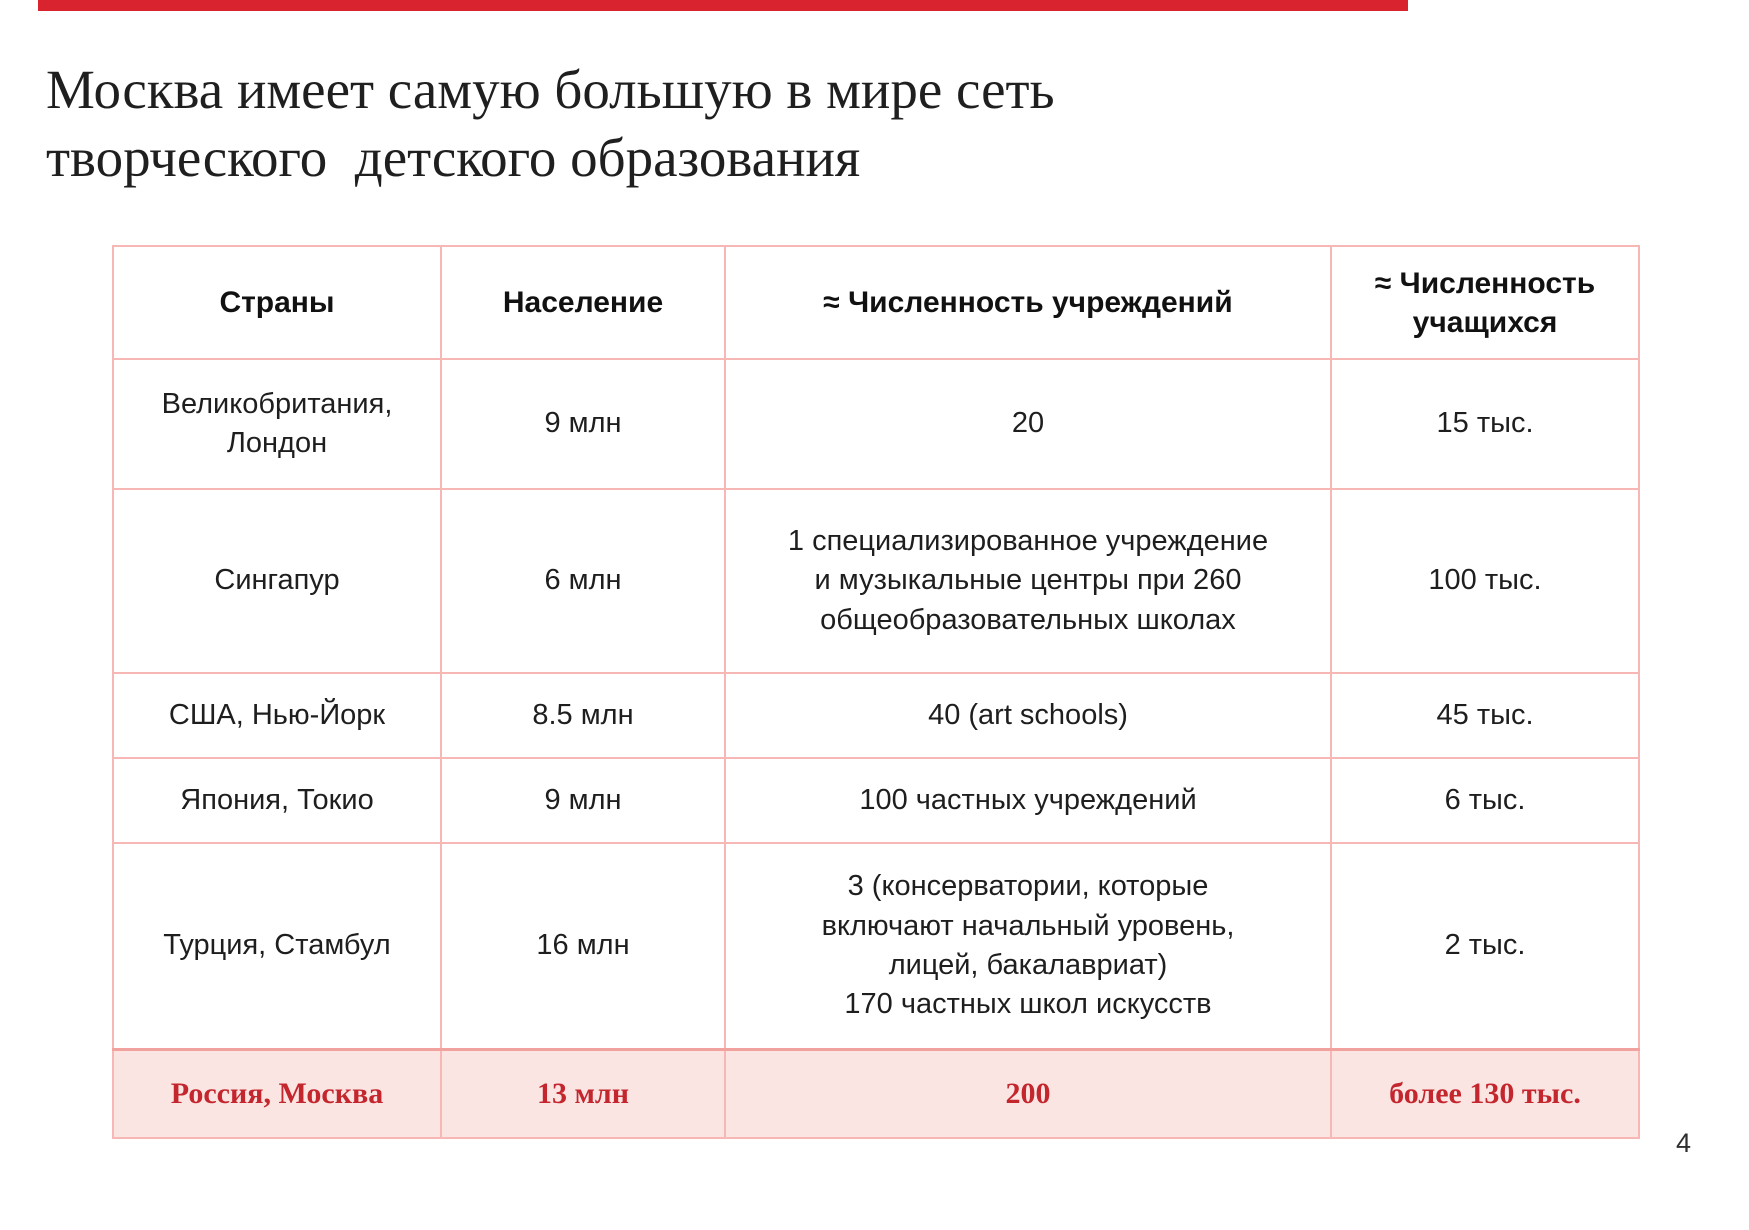 Image resolution: width=1749 pixels, height=1230 pixels. What do you see at coordinates (277, 946) in the screenshot?
I see `cell-country: Турция, Стамбул` at bounding box center [277, 946].